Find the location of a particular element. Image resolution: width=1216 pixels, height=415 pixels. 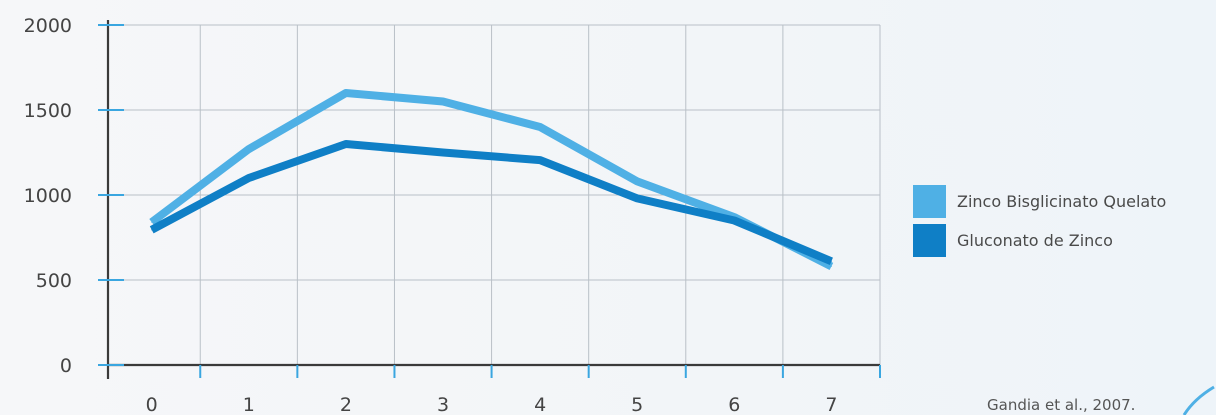

legend-item-1: Gluconato de Zinco is located at coordinates (1039, 240).